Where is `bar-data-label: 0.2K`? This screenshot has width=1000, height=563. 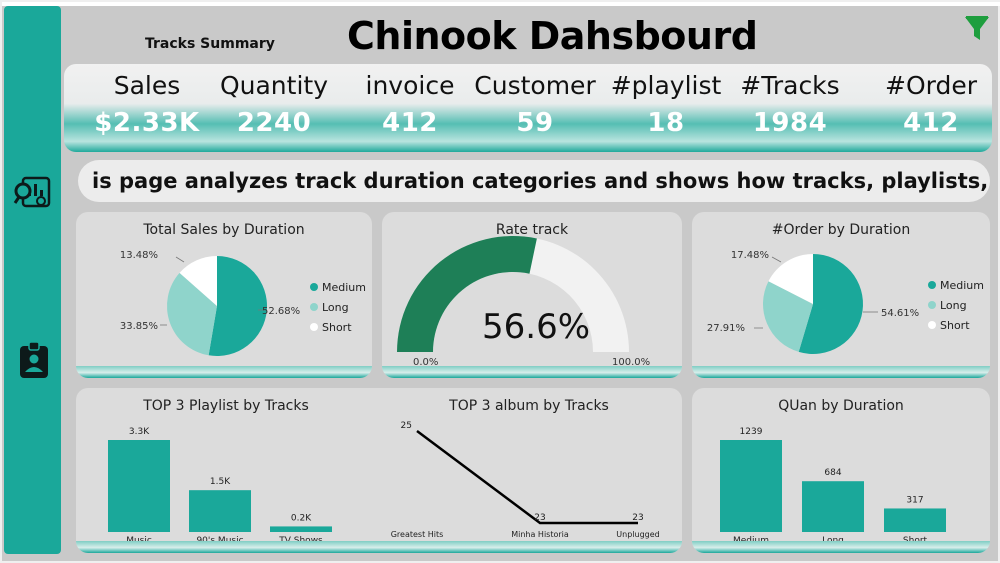 bar-data-label: 0.2K is located at coordinates (301, 518).